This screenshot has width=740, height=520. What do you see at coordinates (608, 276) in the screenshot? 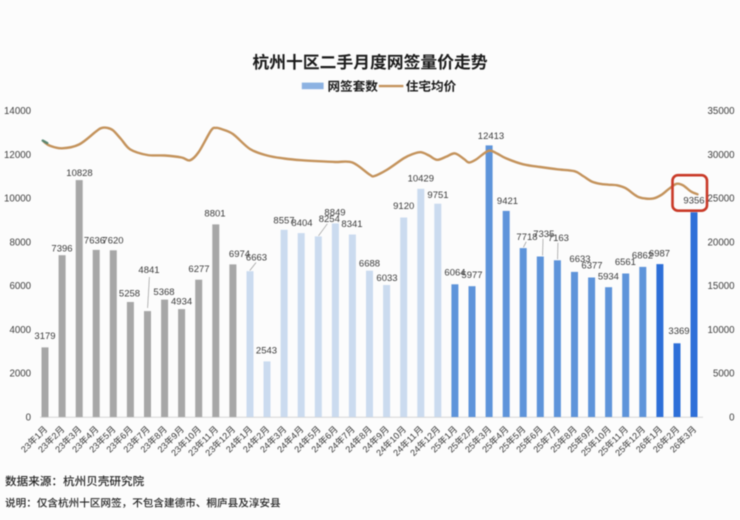
I see `svg-text: 5934` at bounding box center [608, 276].